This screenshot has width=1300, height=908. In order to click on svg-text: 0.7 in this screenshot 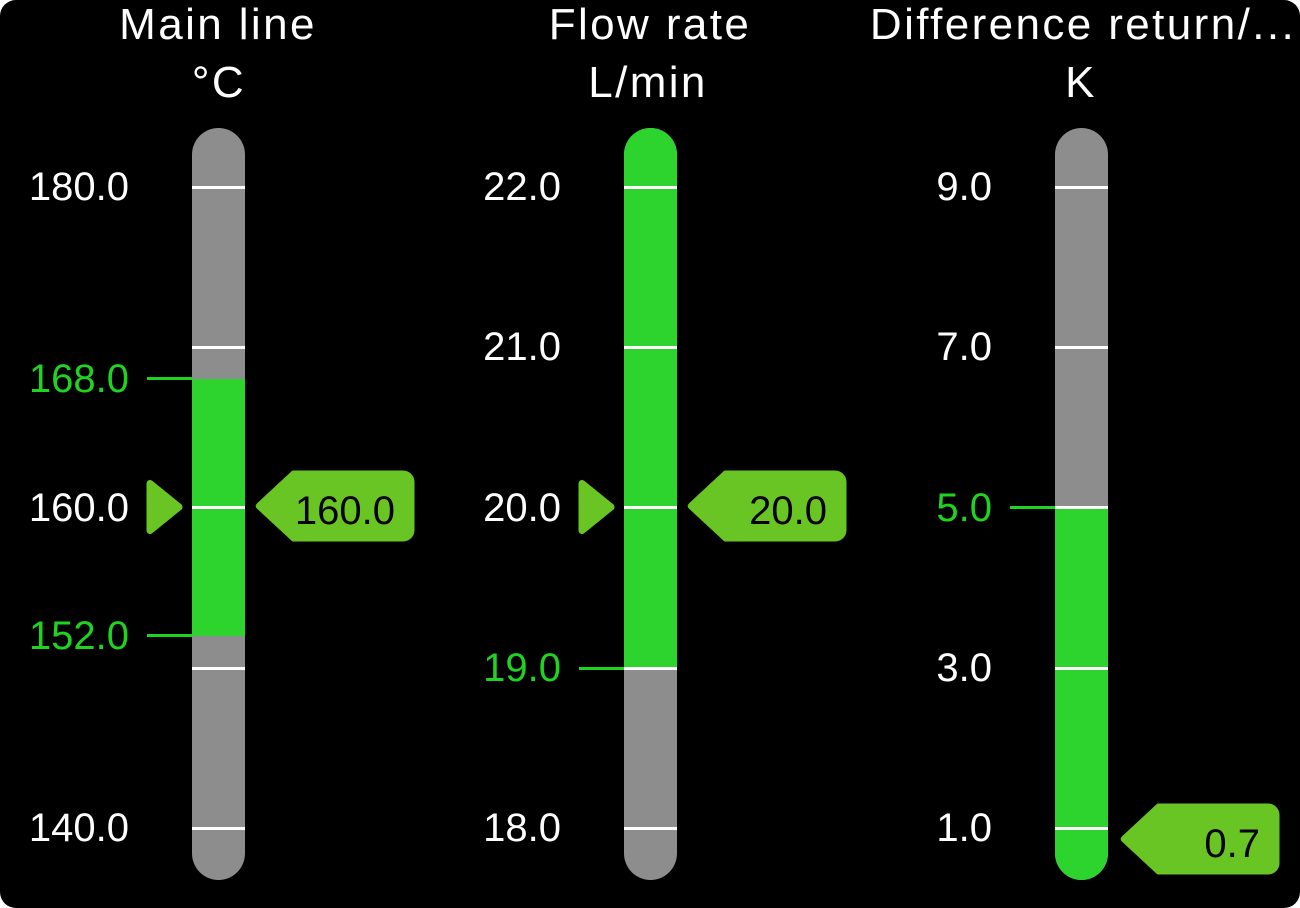, I will do `click(1232, 844)`.